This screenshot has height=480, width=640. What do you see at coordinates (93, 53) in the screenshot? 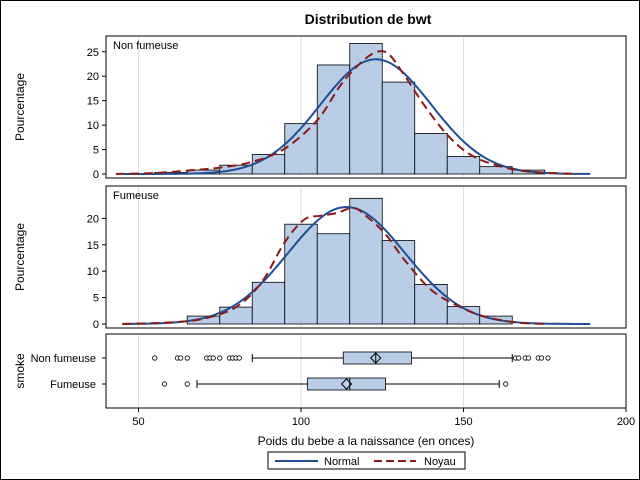
I see `y-tick-label: 25` at bounding box center [93, 53].